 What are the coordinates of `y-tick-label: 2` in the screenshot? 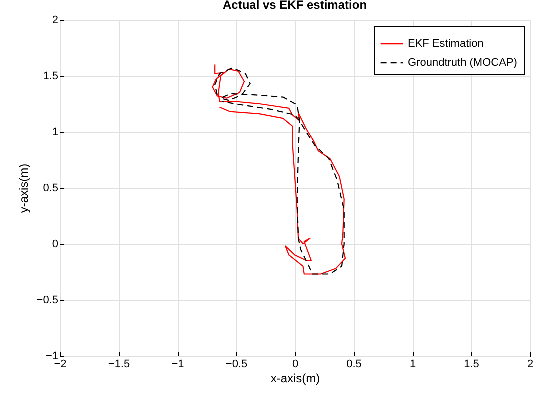 It's located at (55, 20).